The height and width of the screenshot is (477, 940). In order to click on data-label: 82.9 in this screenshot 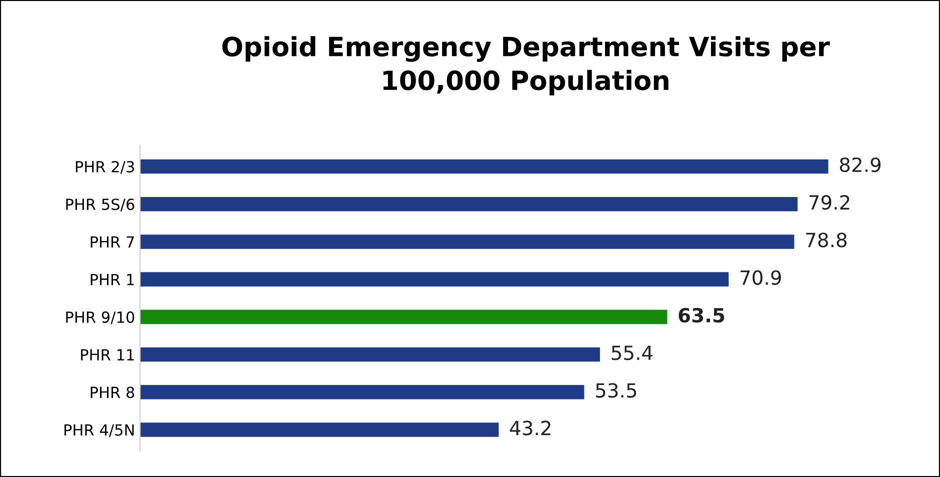, I will do `click(860, 164)`.